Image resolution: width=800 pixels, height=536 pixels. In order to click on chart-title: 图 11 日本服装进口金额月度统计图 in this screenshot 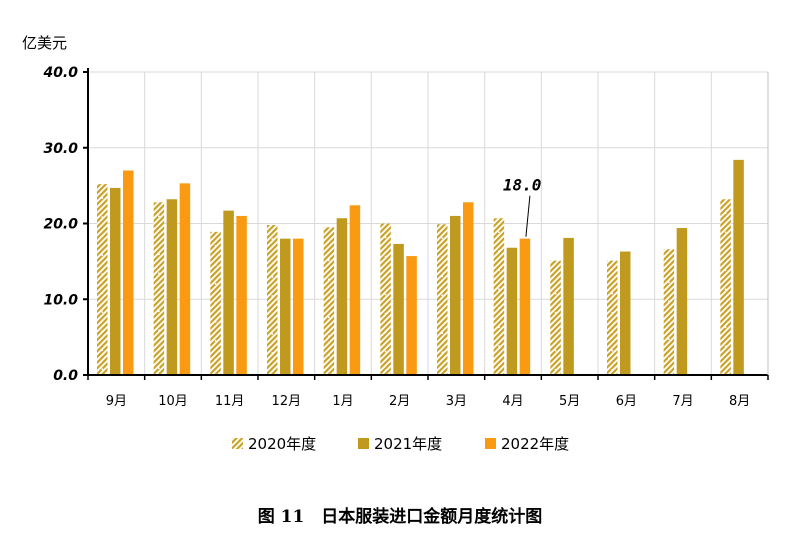, I will do `click(400, 516)`.